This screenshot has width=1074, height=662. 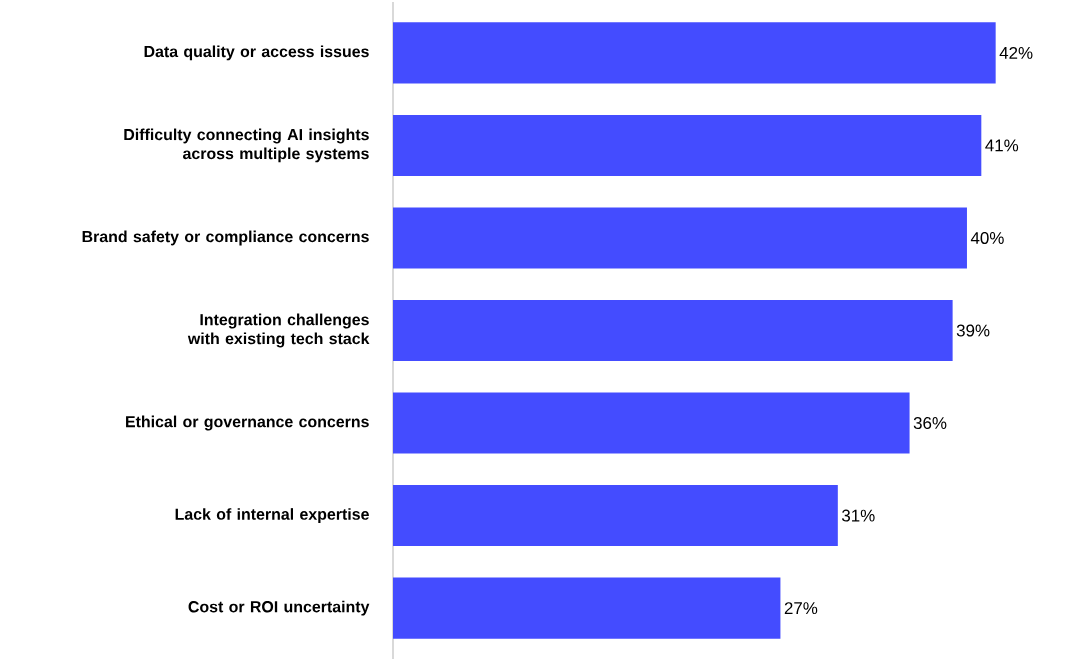 I want to click on y-tick-label: Cost or ROI uncertainty, so click(x=279, y=608).